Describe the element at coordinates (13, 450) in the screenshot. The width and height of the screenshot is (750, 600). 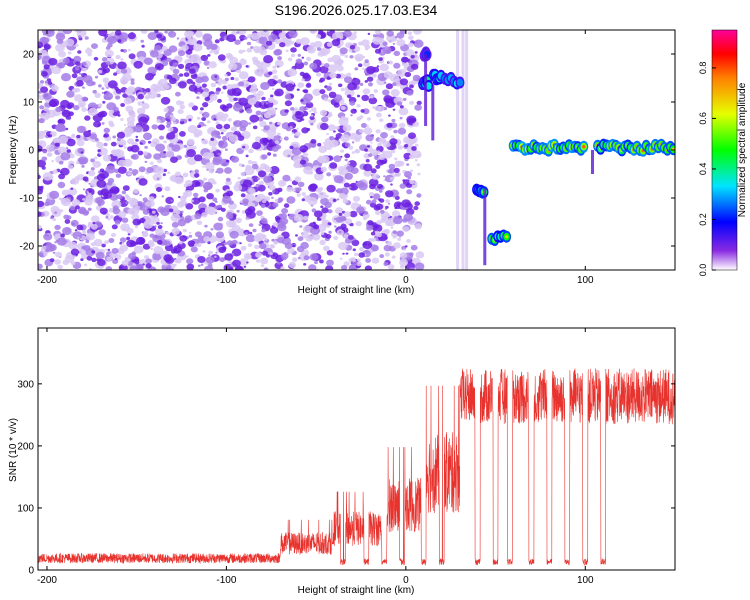
I see `snr-ylabel: SNR (10 * v/v)` at that location.